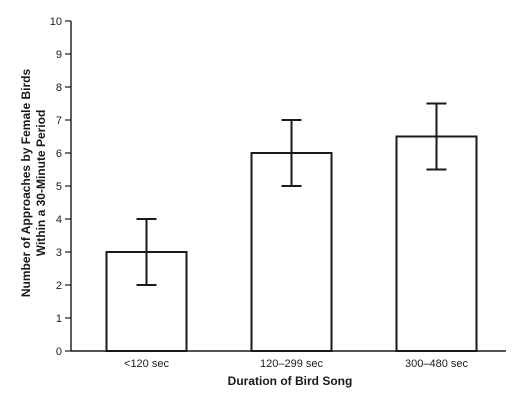  Describe the element at coordinates (436, 364) in the screenshot. I see `x-tick-label: 300–480 sec` at that location.